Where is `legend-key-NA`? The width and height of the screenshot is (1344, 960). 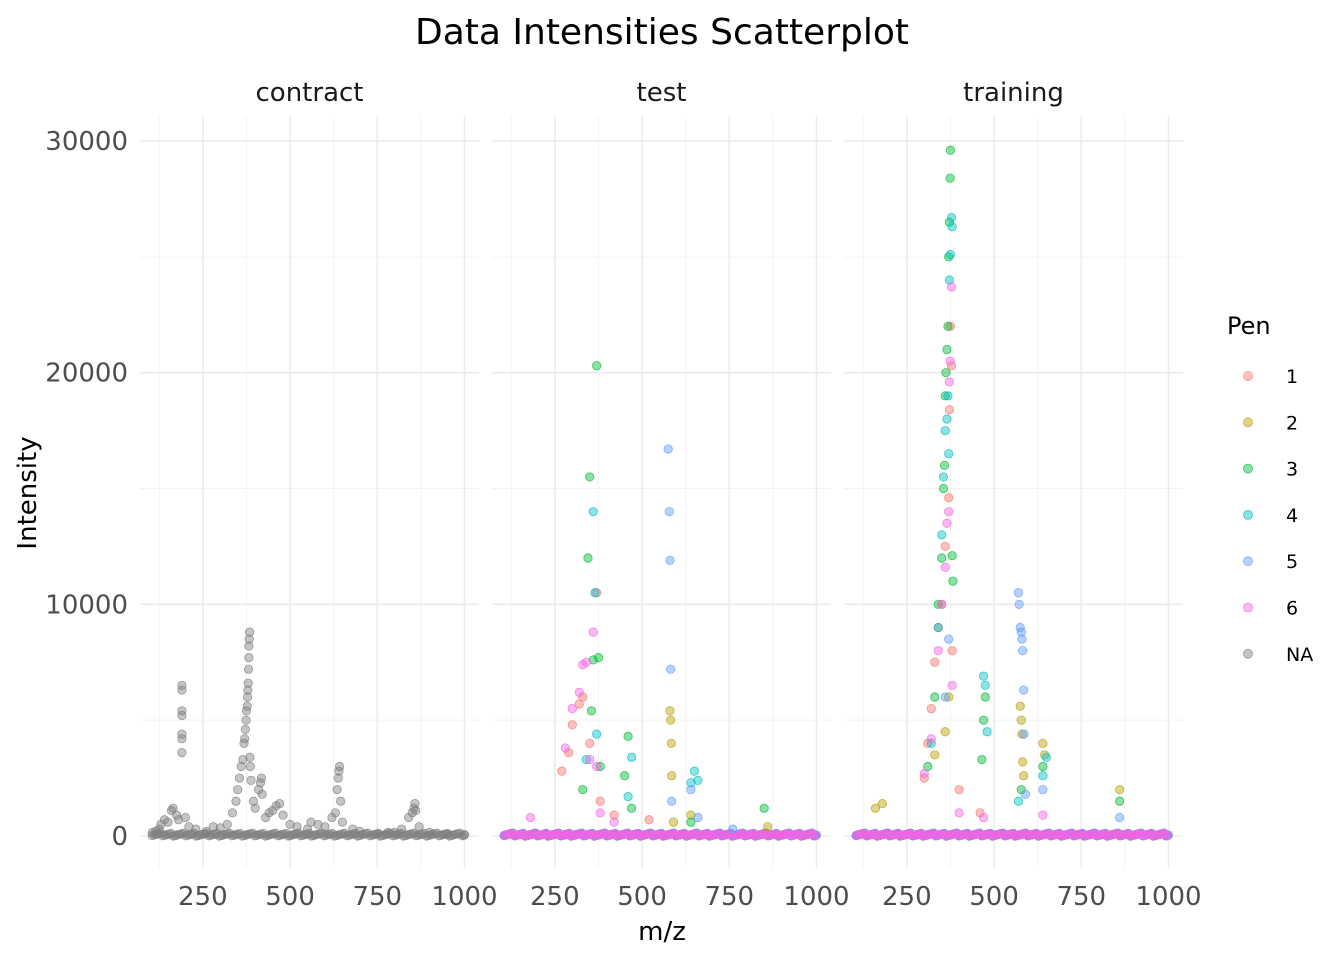
legend-key-NA is located at coordinates (1248, 653).